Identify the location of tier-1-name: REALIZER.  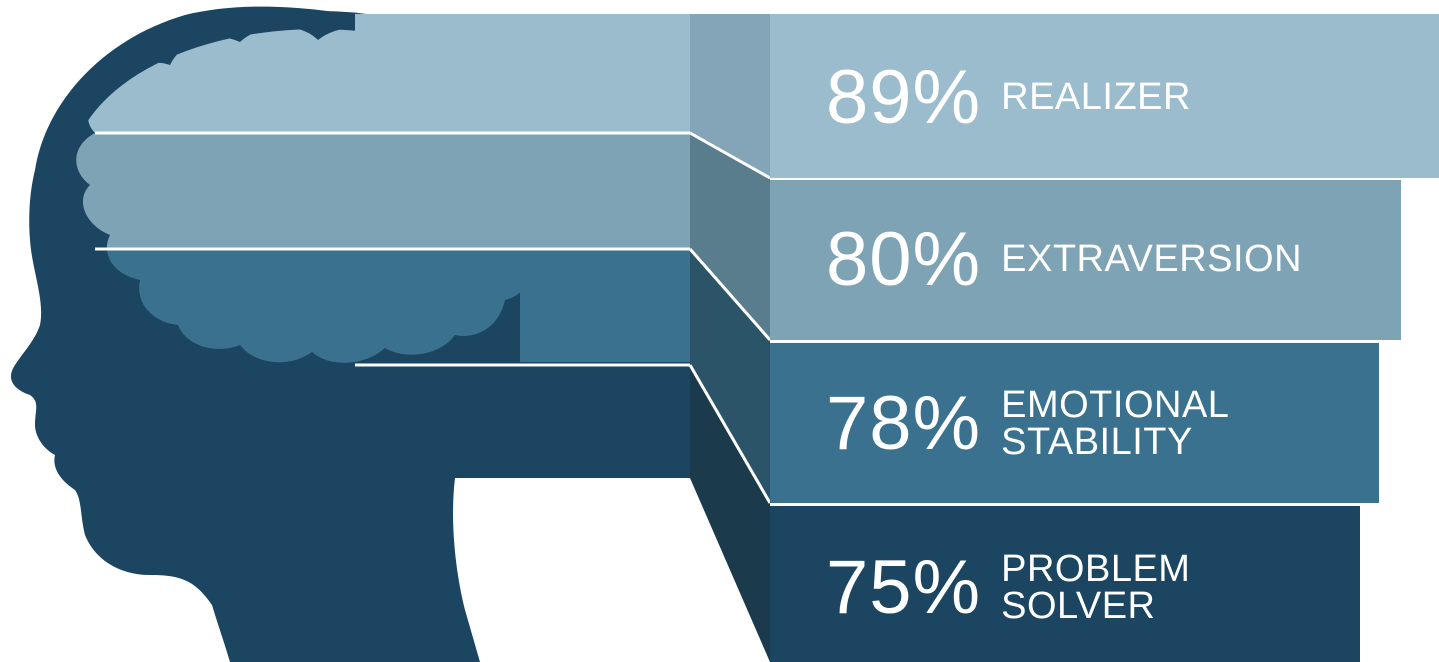
(1096, 97).